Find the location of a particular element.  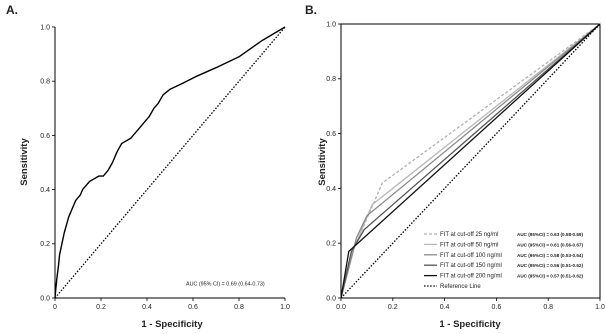

legend-label: FIT at cut-off 200 ng/ml is located at coordinates (471, 277).